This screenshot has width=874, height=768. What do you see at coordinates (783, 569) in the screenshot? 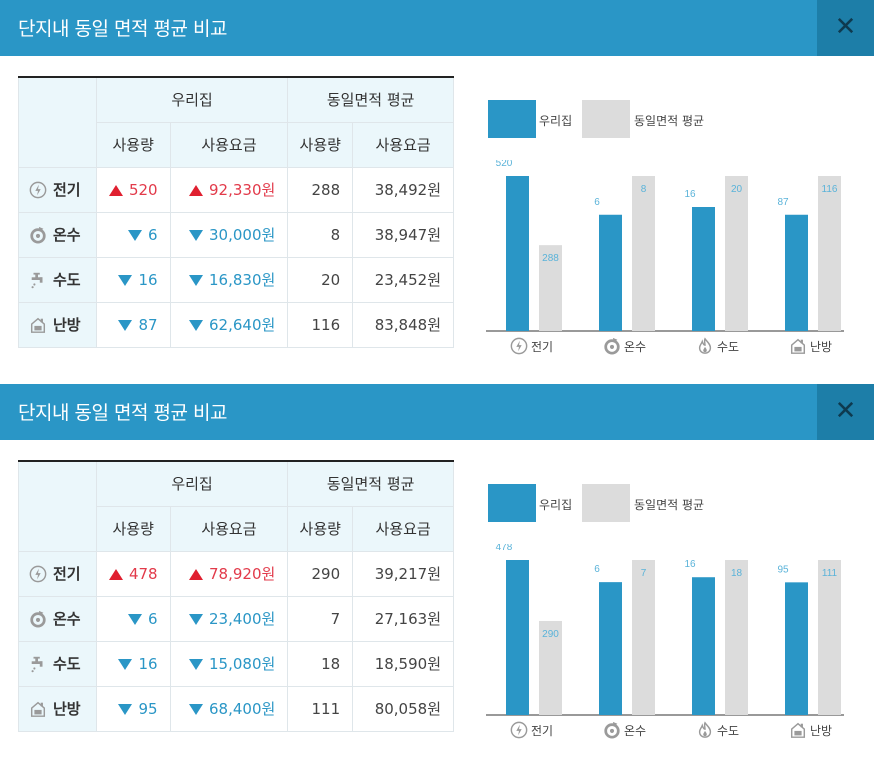
I see `data-label-ours: 95` at bounding box center [783, 569].